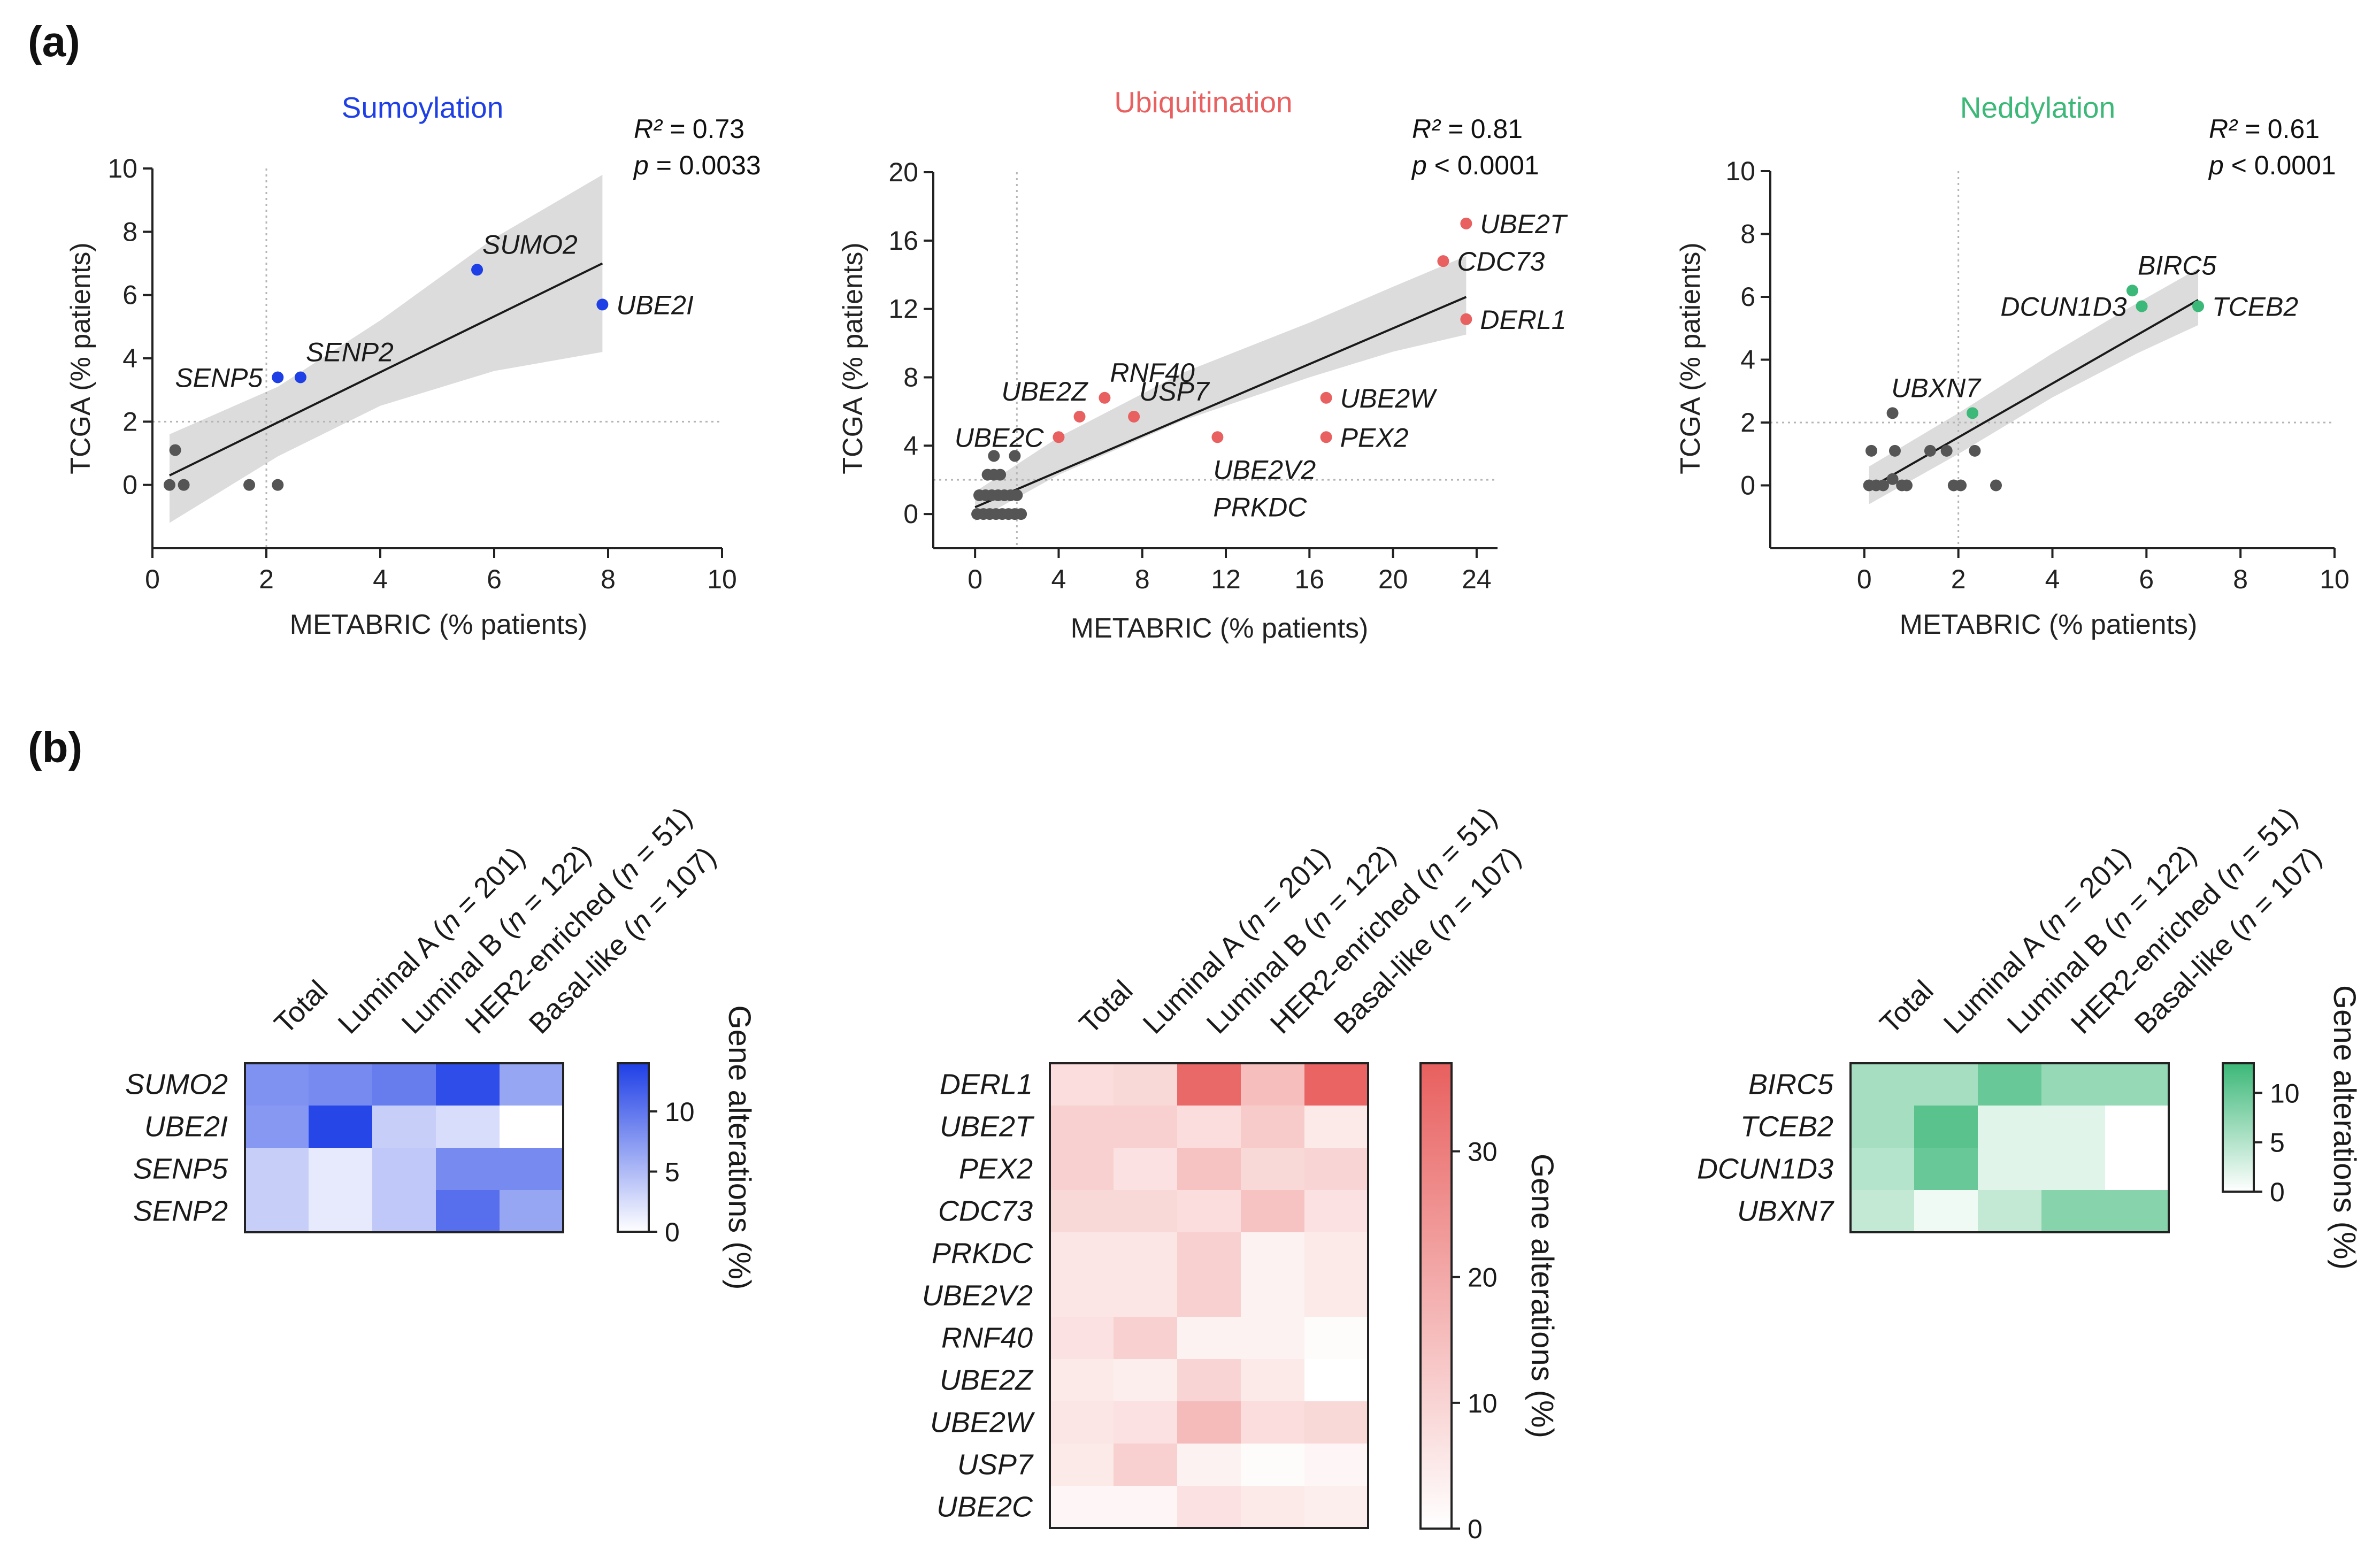  I want to click on x-tick-label: 12, so click(1226, 579).